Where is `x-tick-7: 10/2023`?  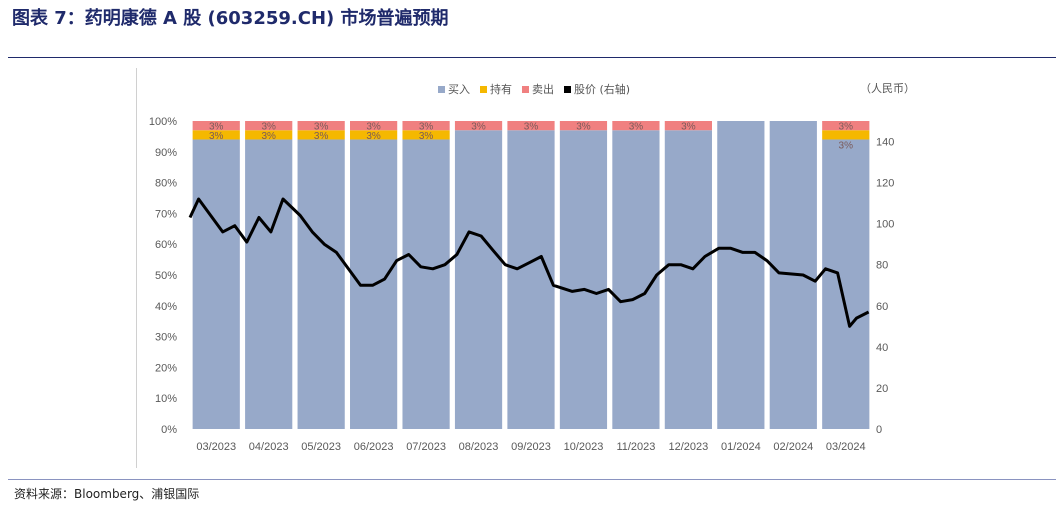
x-tick-7: 10/2023 is located at coordinates (584, 447).